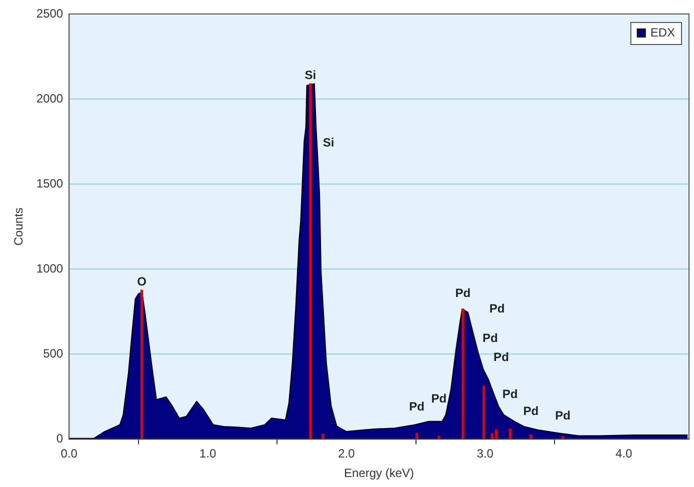 The width and height of the screenshot is (694, 487). I want to click on x-tick-label: 4.0, so click(623, 453).